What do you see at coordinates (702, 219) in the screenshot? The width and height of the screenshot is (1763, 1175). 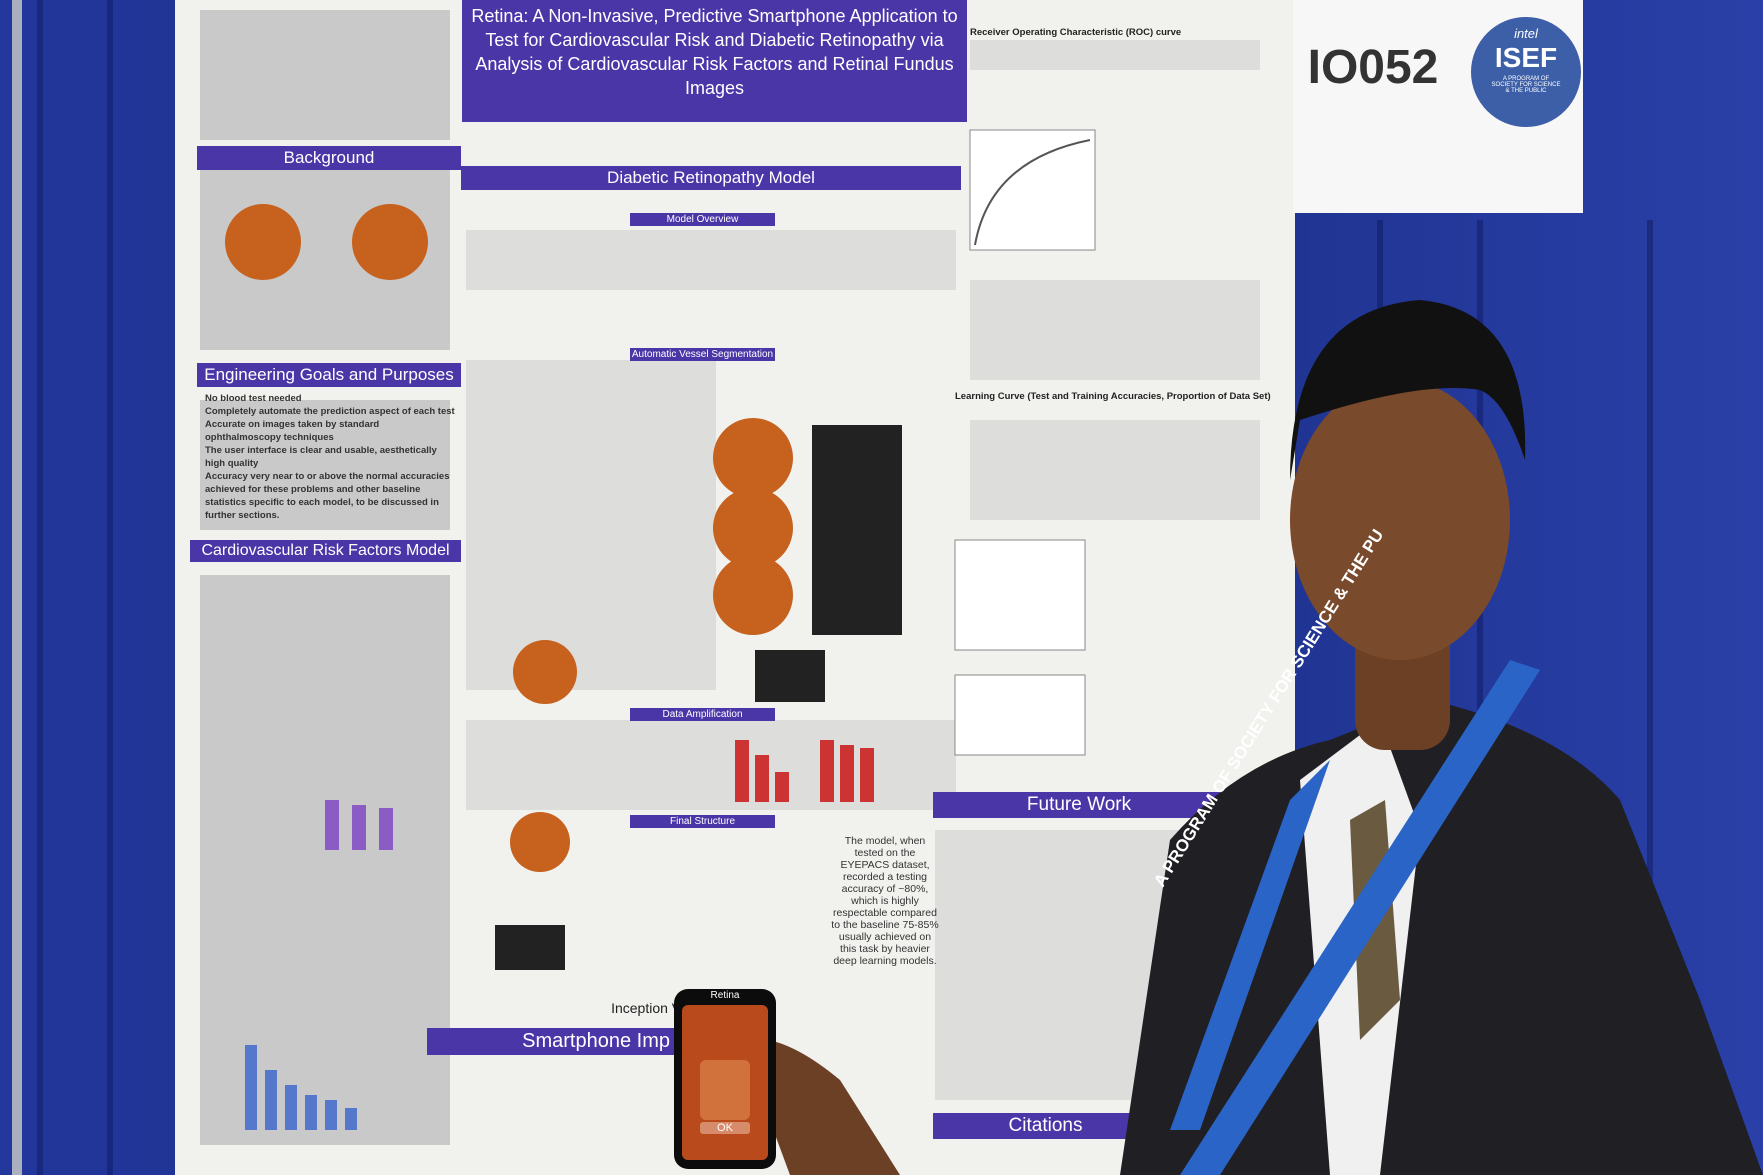 I see `subsection-heading: Model Overview` at bounding box center [702, 219].